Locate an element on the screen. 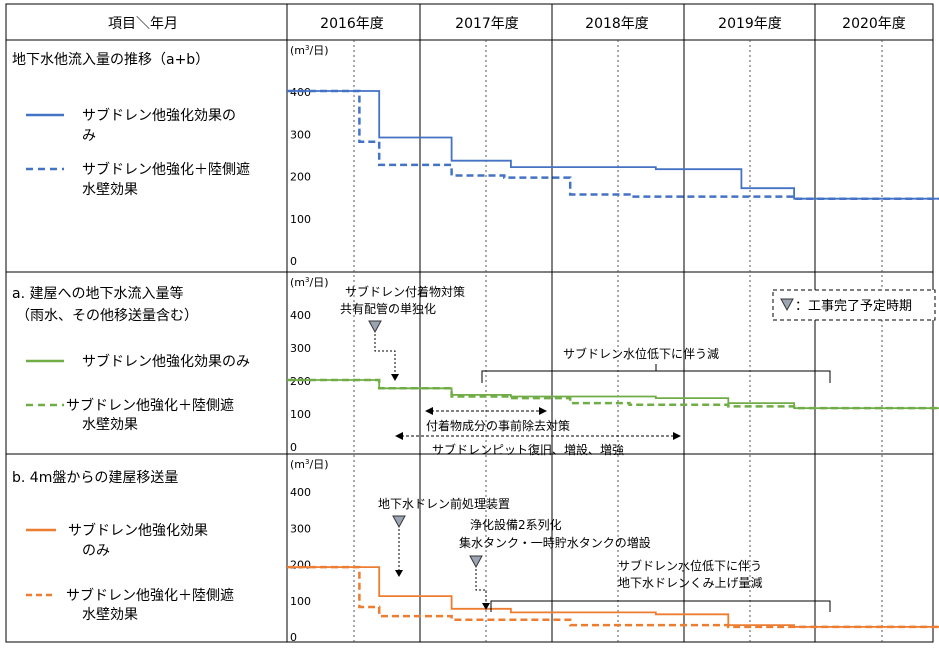 The height and width of the screenshot is (649, 939). year-label: 2019年度 is located at coordinates (750, 24).